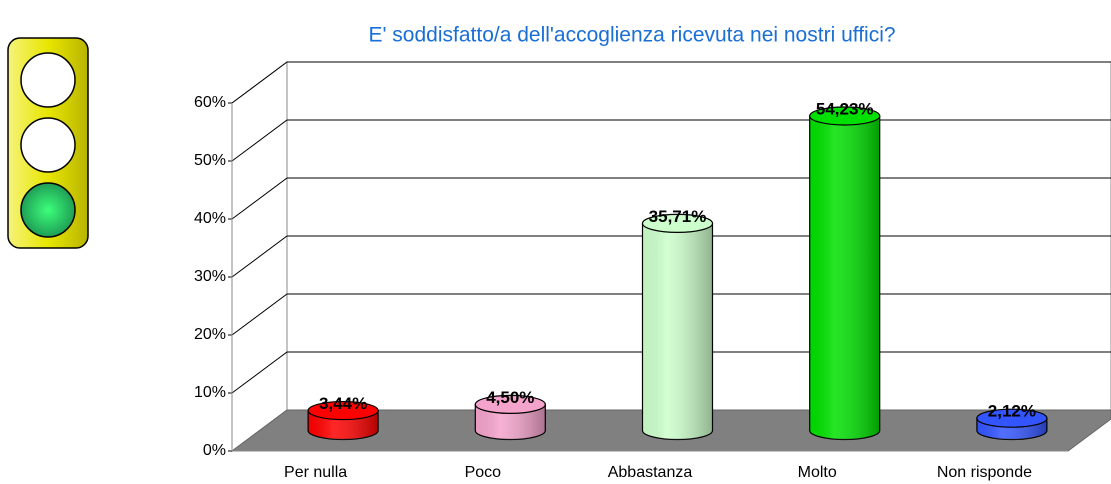 This screenshot has width=1111, height=484. I want to click on y-tick-label: 60%, so click(210, 102).